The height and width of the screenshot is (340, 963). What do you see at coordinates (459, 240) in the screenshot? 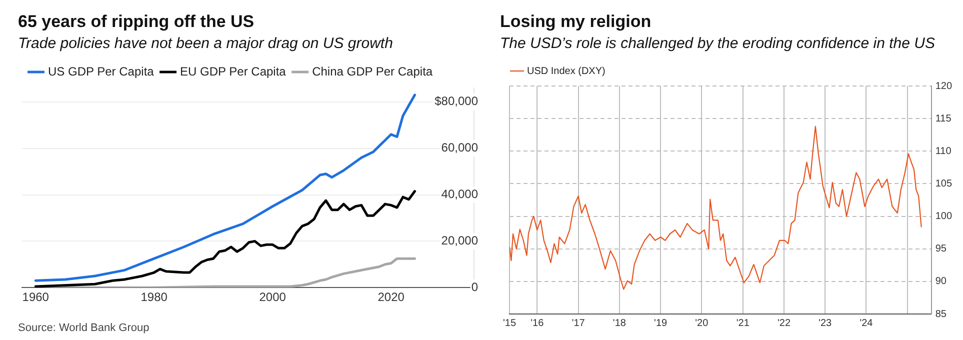
I see `y-tick-label: 20,000` at bounding box center [459, 240].